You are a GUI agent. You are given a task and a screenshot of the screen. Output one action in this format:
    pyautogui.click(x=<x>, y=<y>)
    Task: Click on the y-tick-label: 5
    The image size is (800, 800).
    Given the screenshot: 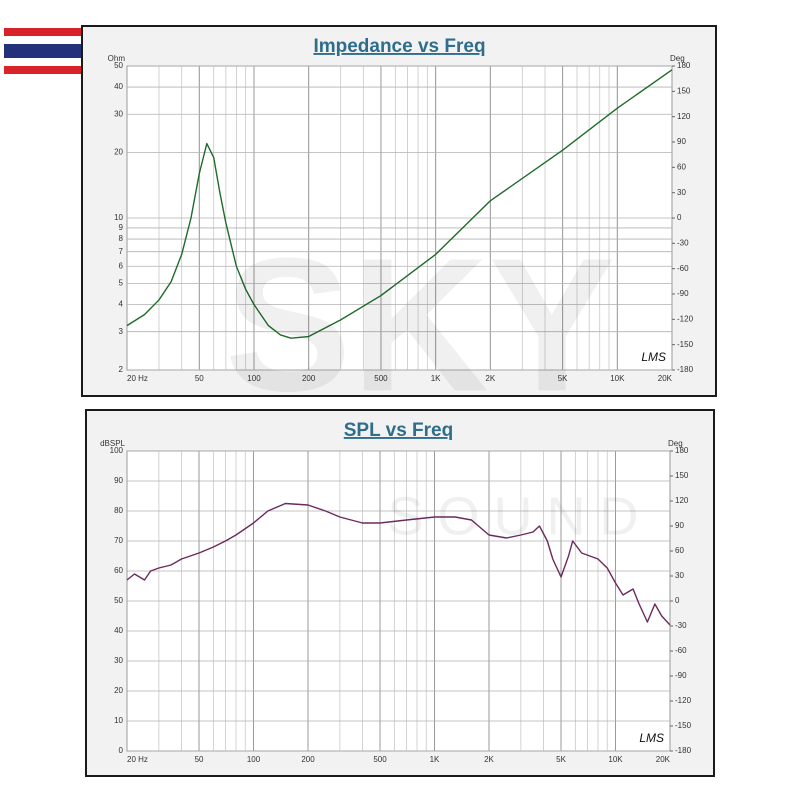 What is the action you would take?
    pyautogui.click(x=121, y=283)
    